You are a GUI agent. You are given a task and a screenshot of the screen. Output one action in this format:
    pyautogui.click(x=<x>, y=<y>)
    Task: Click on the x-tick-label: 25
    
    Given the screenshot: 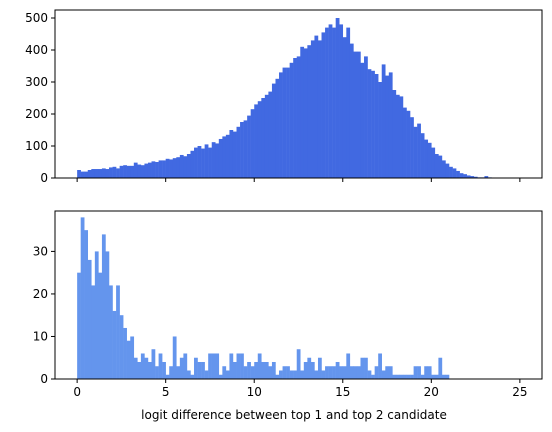 What is the action you would take?
    pyautogui.click(x=519, y=392)
    